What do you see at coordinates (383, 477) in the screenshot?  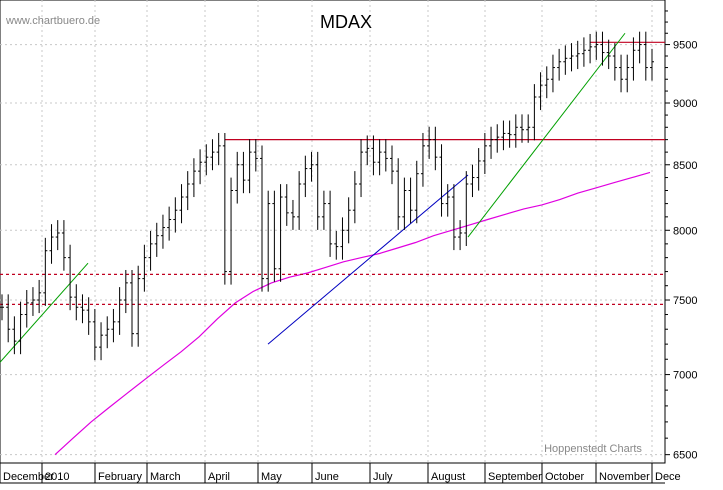 I see `x-tick-label: July` at bounding box center [383, 477].